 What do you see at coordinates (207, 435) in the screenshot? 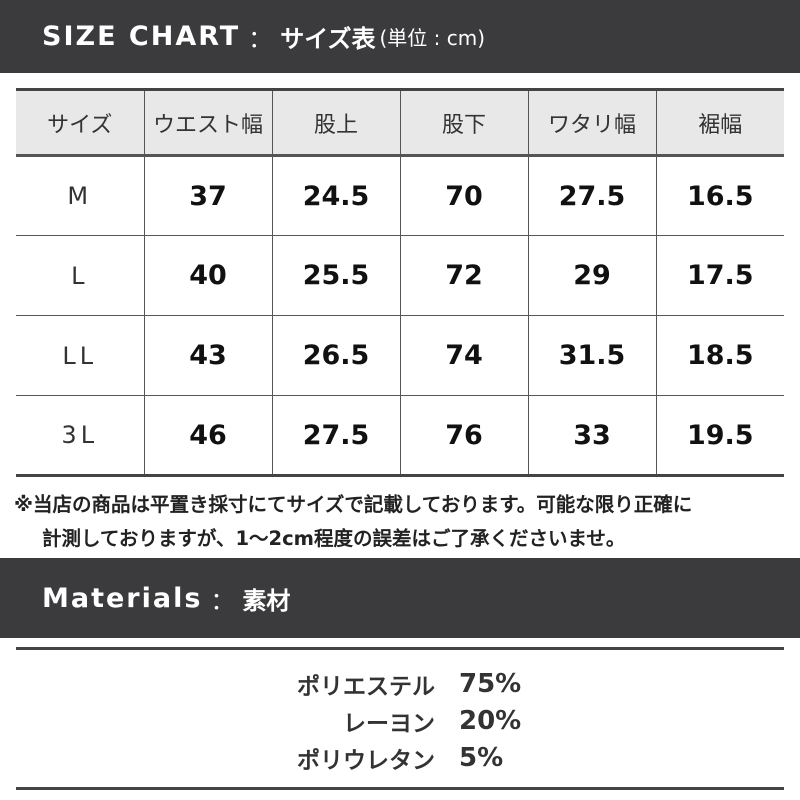
I see `measurement-cell: 46` at bounding box center [207, 435].